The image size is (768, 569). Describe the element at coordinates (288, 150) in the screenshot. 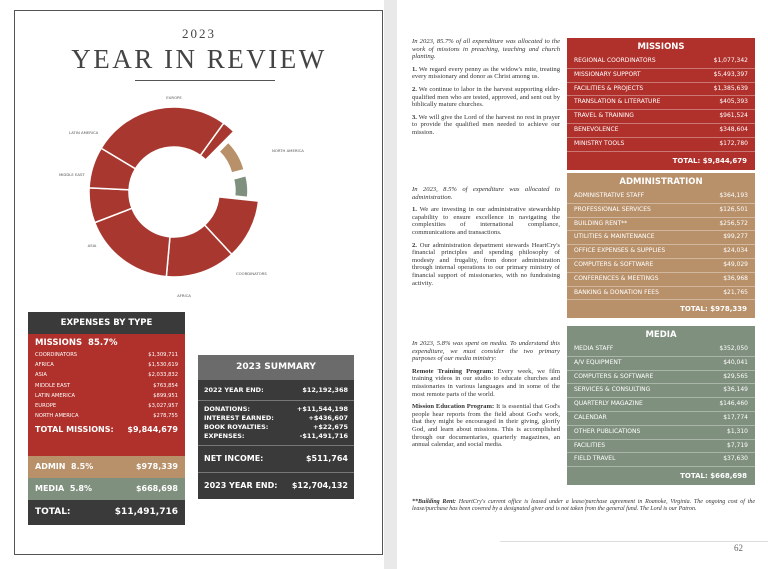

I see `donut-label: NORTH AMERICA` at that location.